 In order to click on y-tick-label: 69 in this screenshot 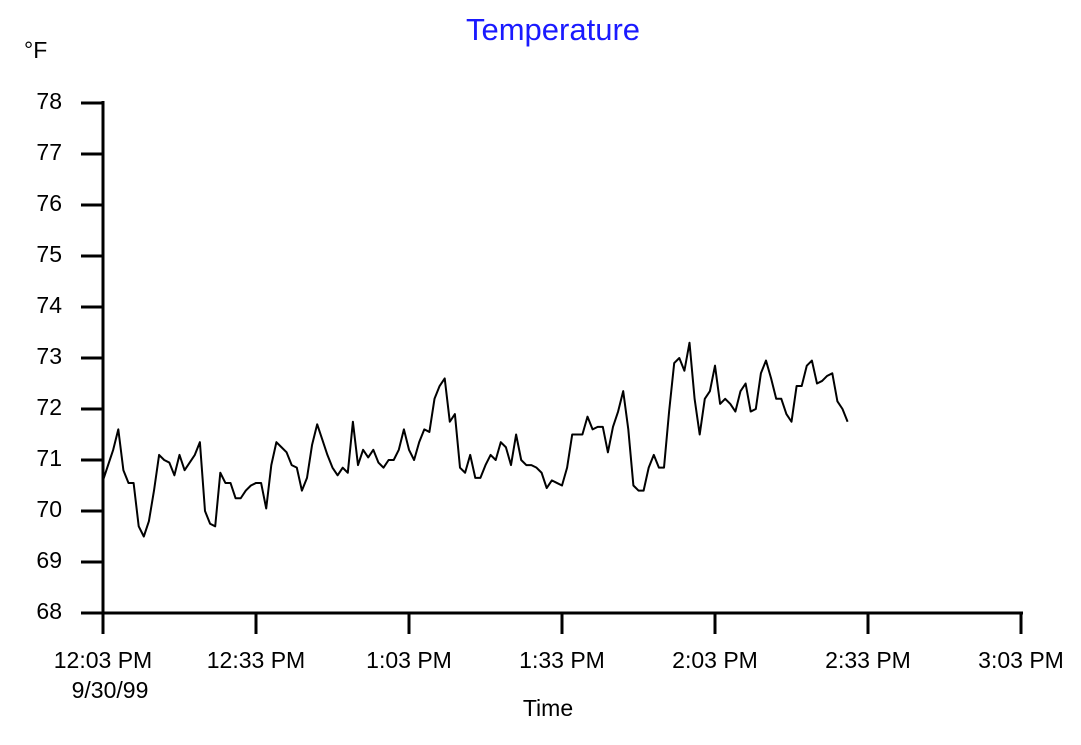, I will do `click(49, 560)`.